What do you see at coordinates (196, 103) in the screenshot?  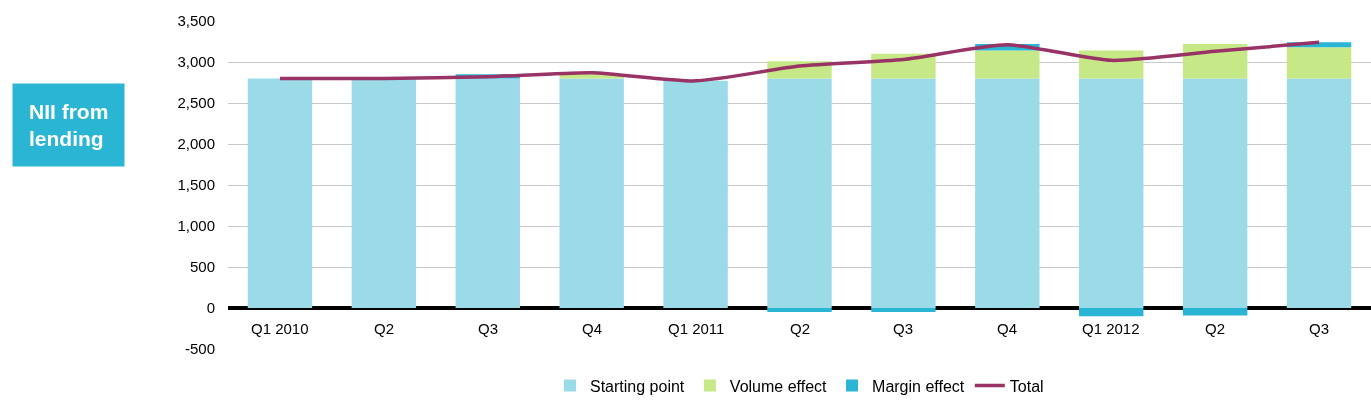 I see `y-tick-label: 2,500` at bounding box center [196, 103].